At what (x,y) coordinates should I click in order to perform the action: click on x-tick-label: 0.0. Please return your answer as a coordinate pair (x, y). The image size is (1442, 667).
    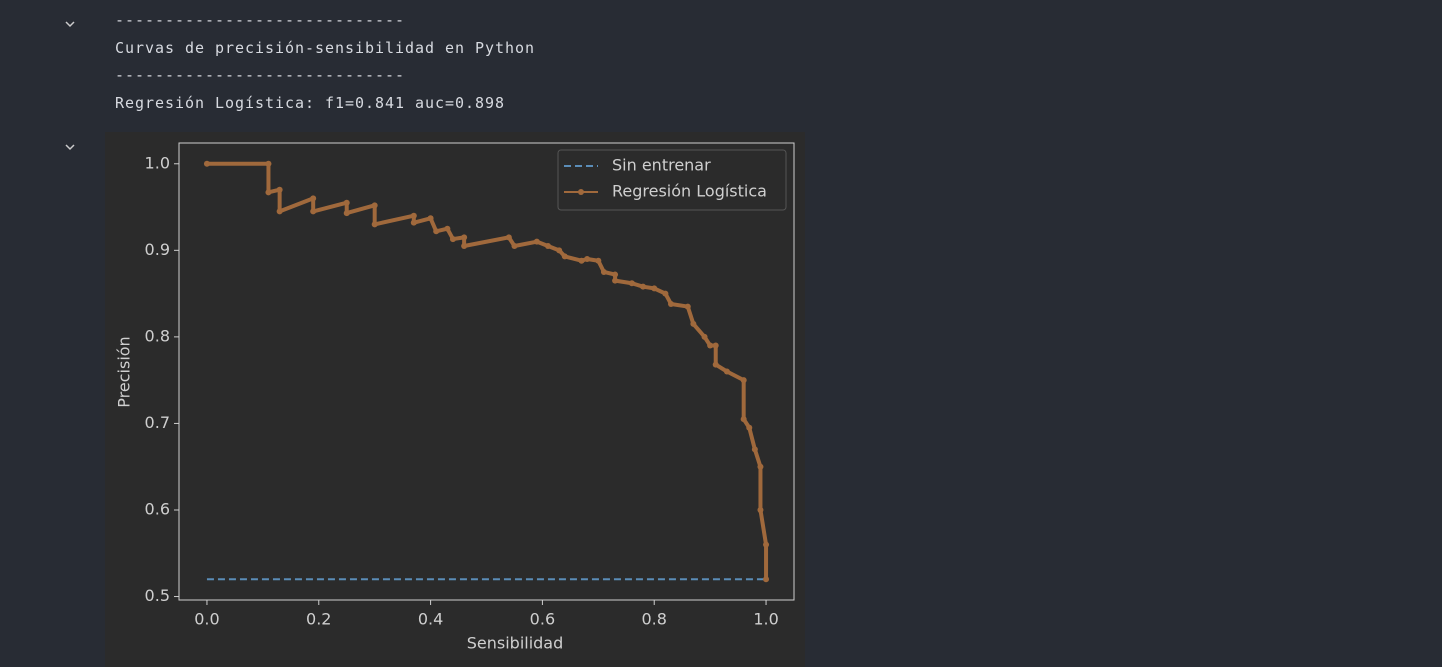
    Looking at the image, I should click on (206, 619).